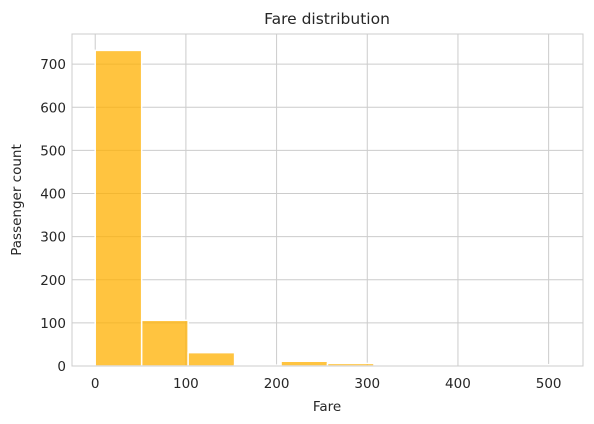  I want to click on x-axis-label: Fare, so click(327, 407).